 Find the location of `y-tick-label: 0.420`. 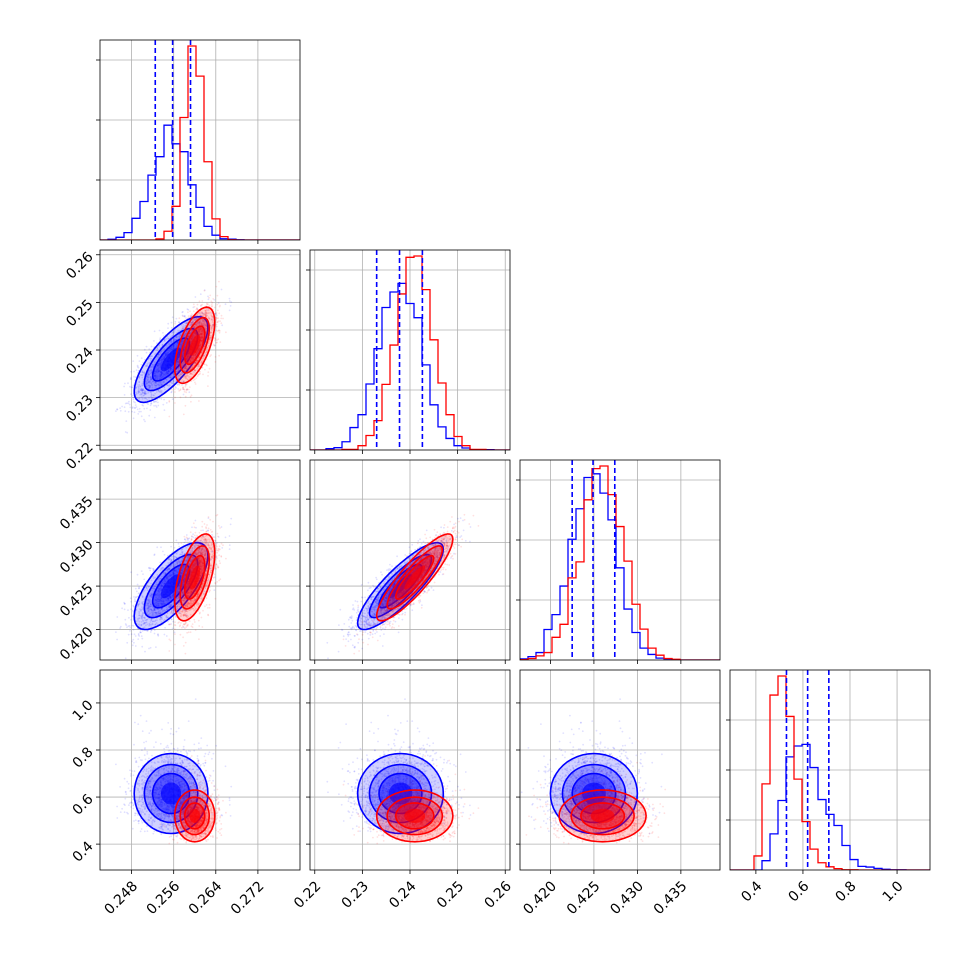

y-tick-label: 0.420 is located at coordinates (77, 644).